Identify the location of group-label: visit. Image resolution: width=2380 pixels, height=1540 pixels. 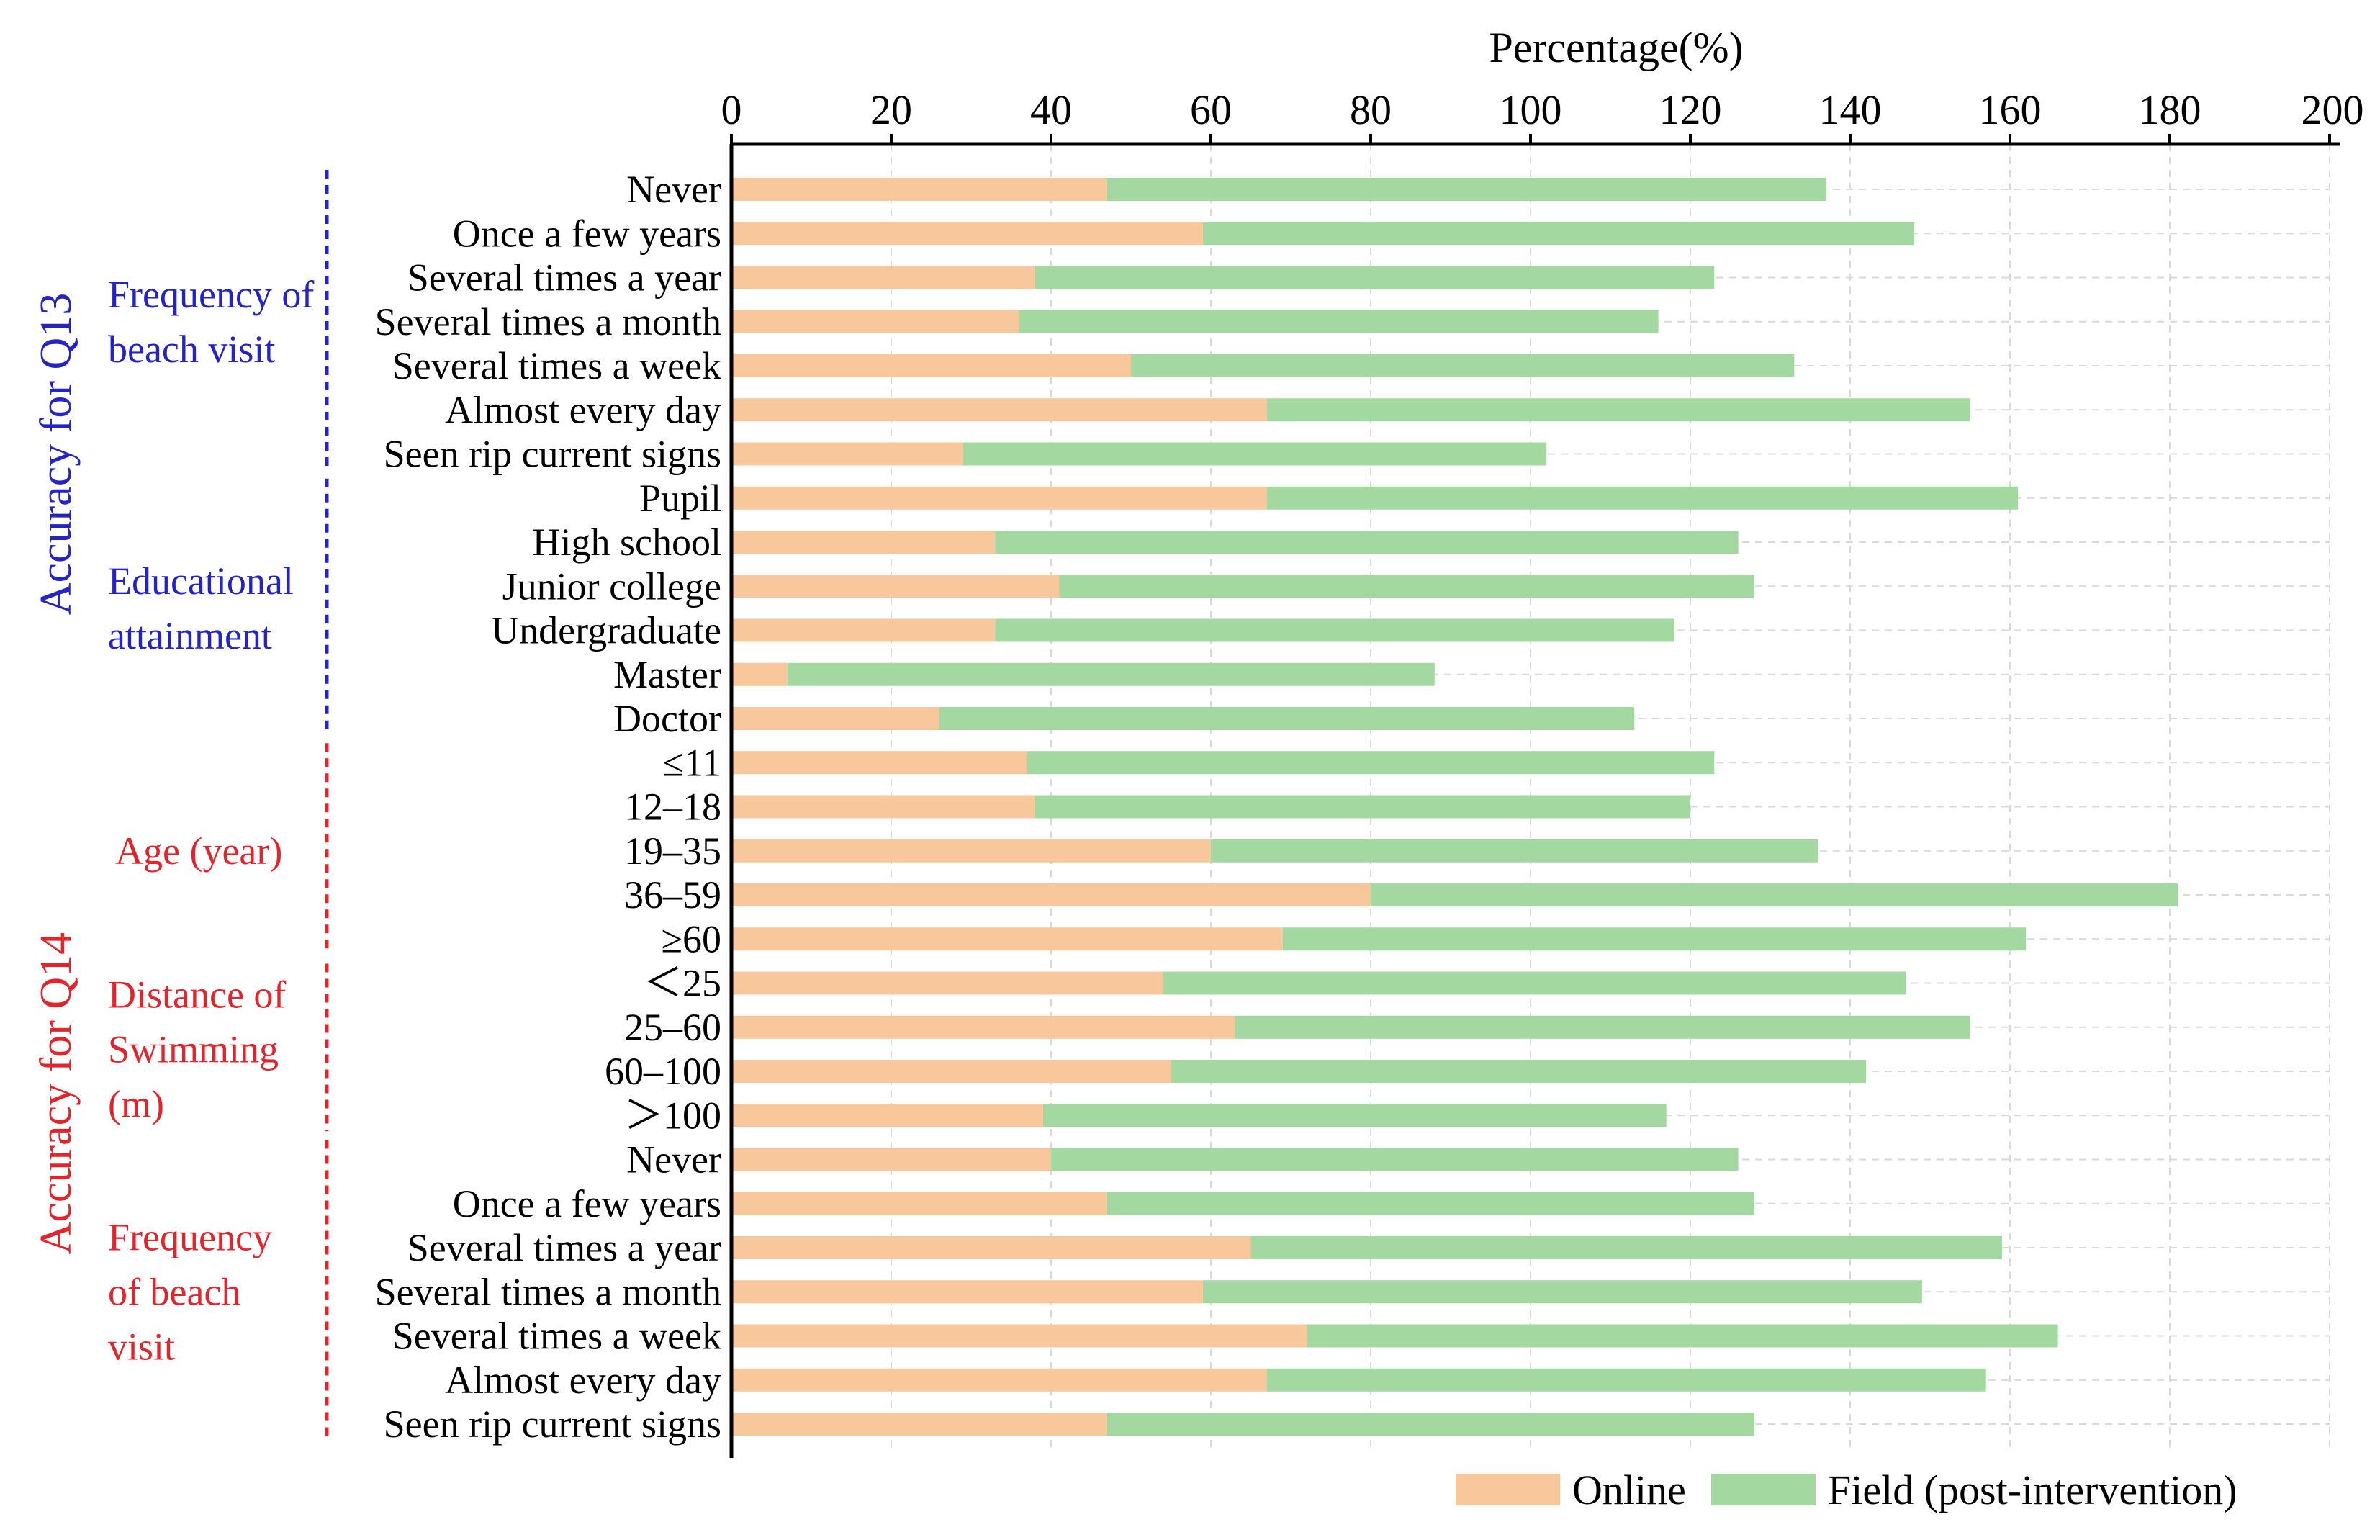
(141, 1346).